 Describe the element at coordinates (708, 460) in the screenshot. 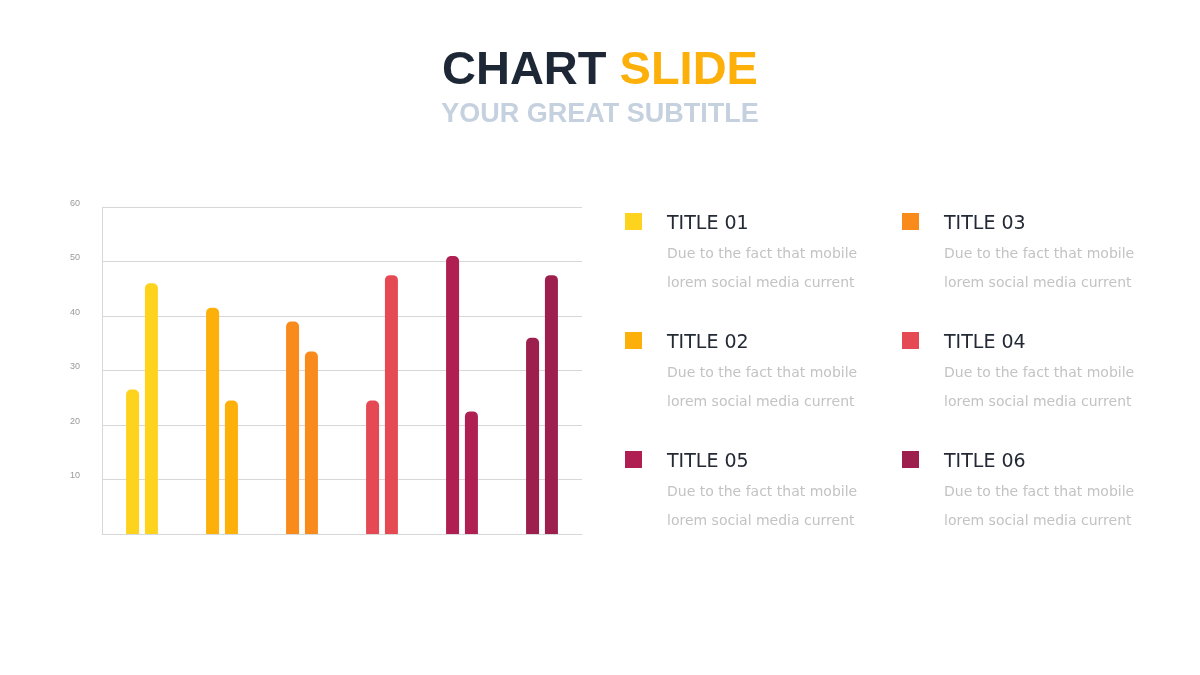

I see `text: TITLE 05` at that location.